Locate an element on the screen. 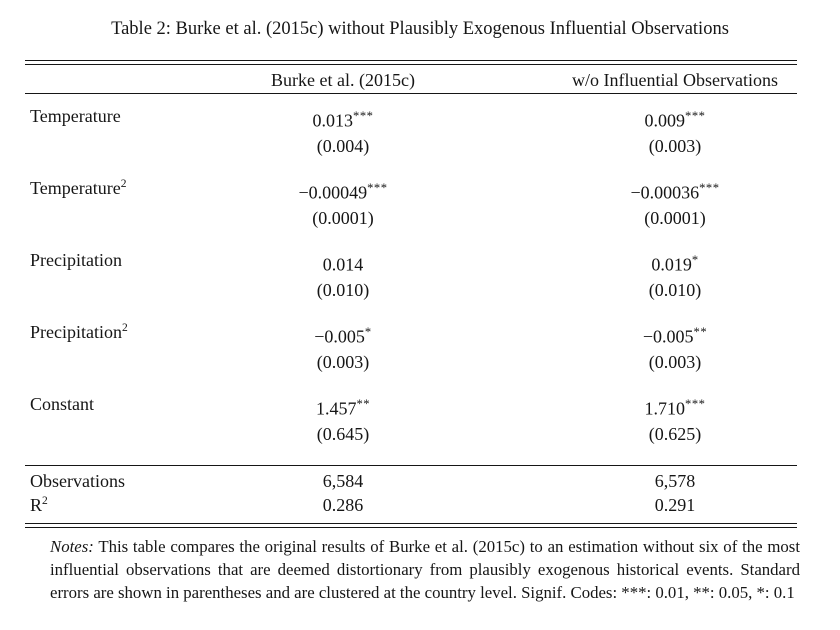 Image resolution: width=840 pixels, height=630 pixels. estimate-col2: −0.00036*** is located at coordinates (675, 190).